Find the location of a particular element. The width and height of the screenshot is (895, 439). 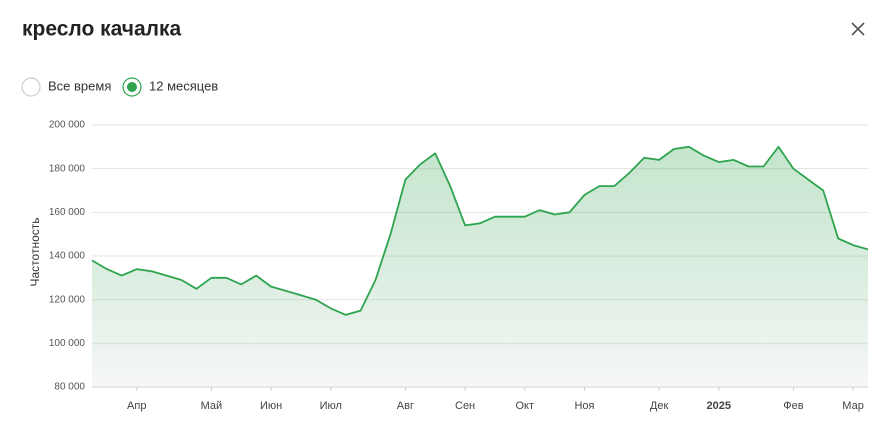

y-tick-label: 160 000 is located at coordinates (67, 212).